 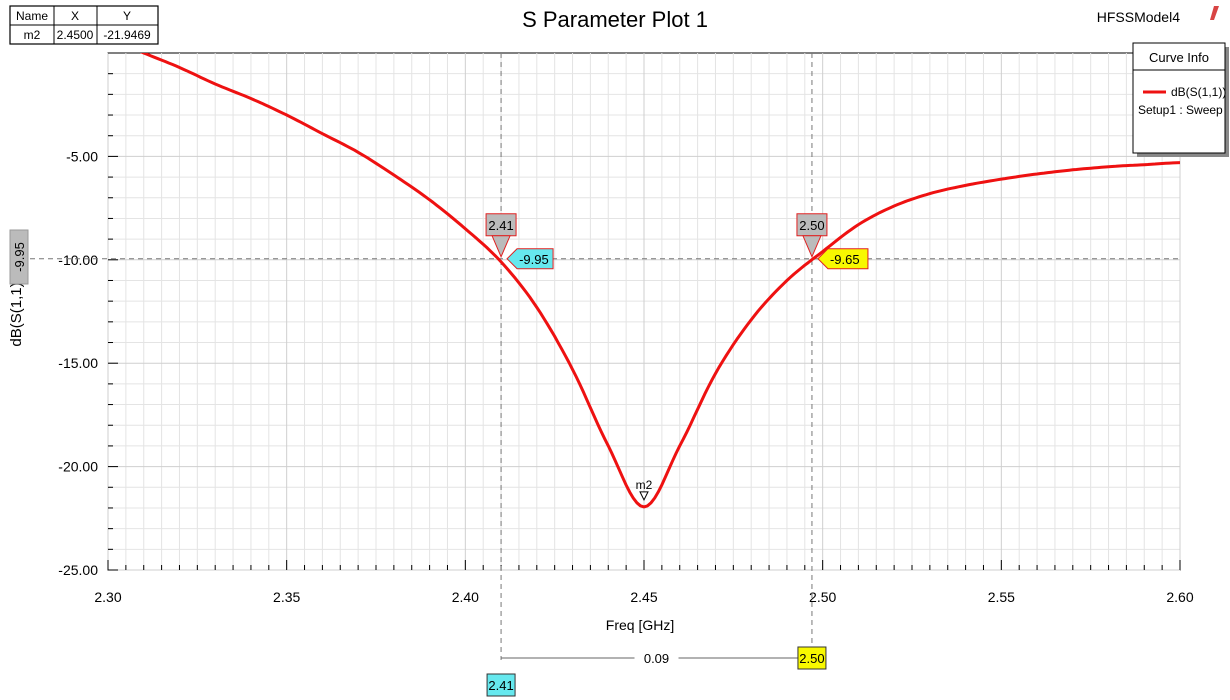 What do you see at coordinates (1214, 13) in the screenshot?
I see `project-accent-icon` at bounding box center [1214, 13].